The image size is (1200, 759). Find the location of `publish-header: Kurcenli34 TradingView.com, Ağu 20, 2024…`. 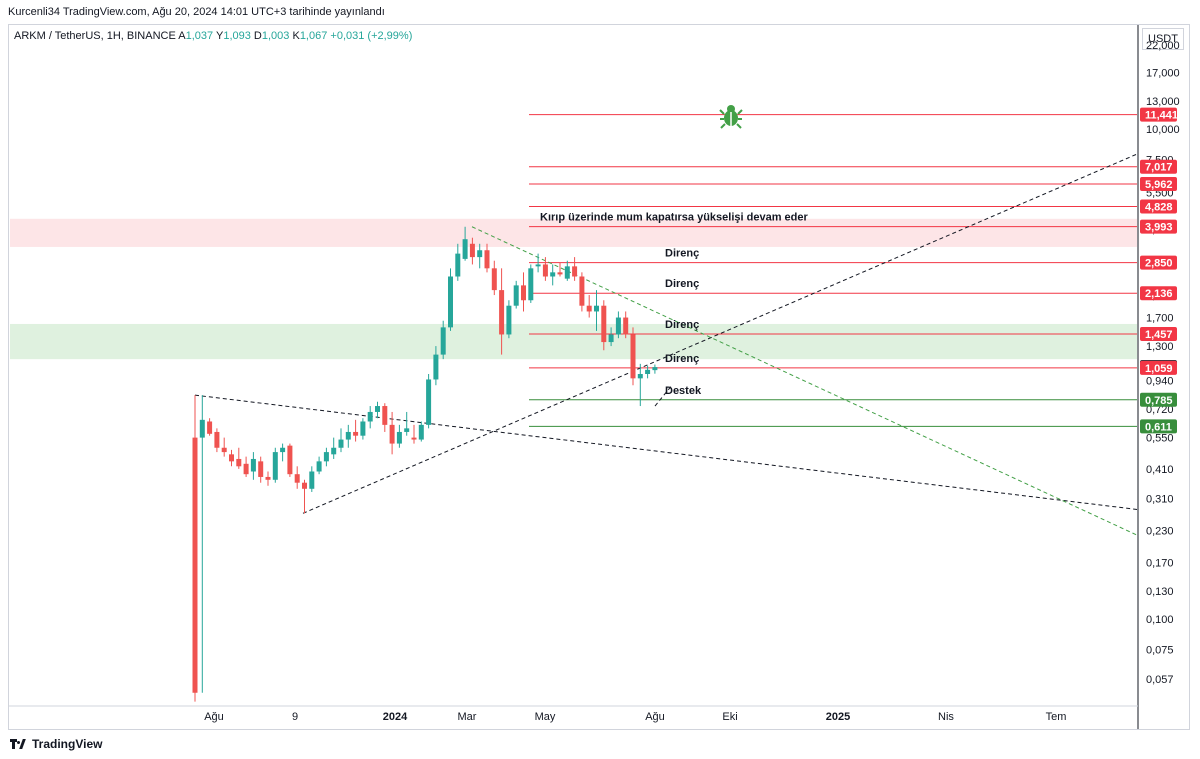

publish-header: Kurcenli34 TradingView.com, Ağu 20, 2024… is located at coordinates (196, 12).